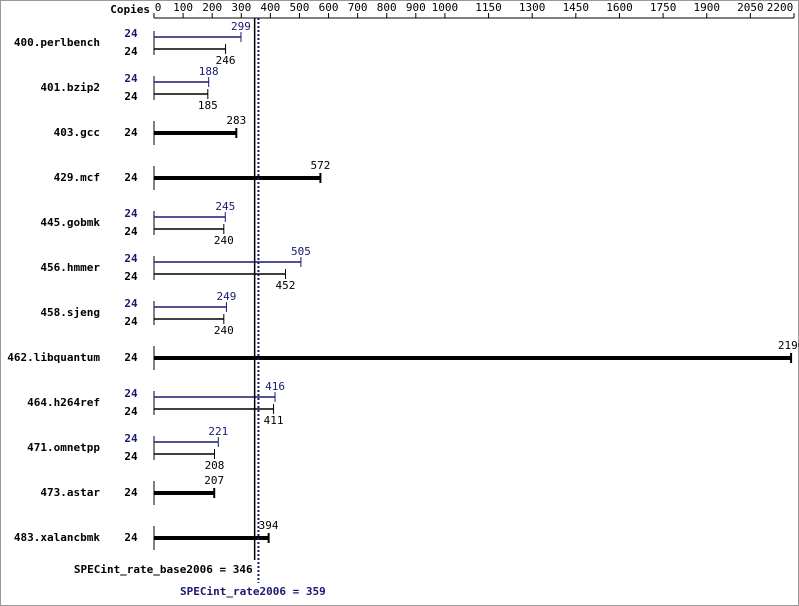 The image size is (799, 606). Describe the element at coordinates (215, 465) in the screenshot. I see `value-label: 208` at that location.